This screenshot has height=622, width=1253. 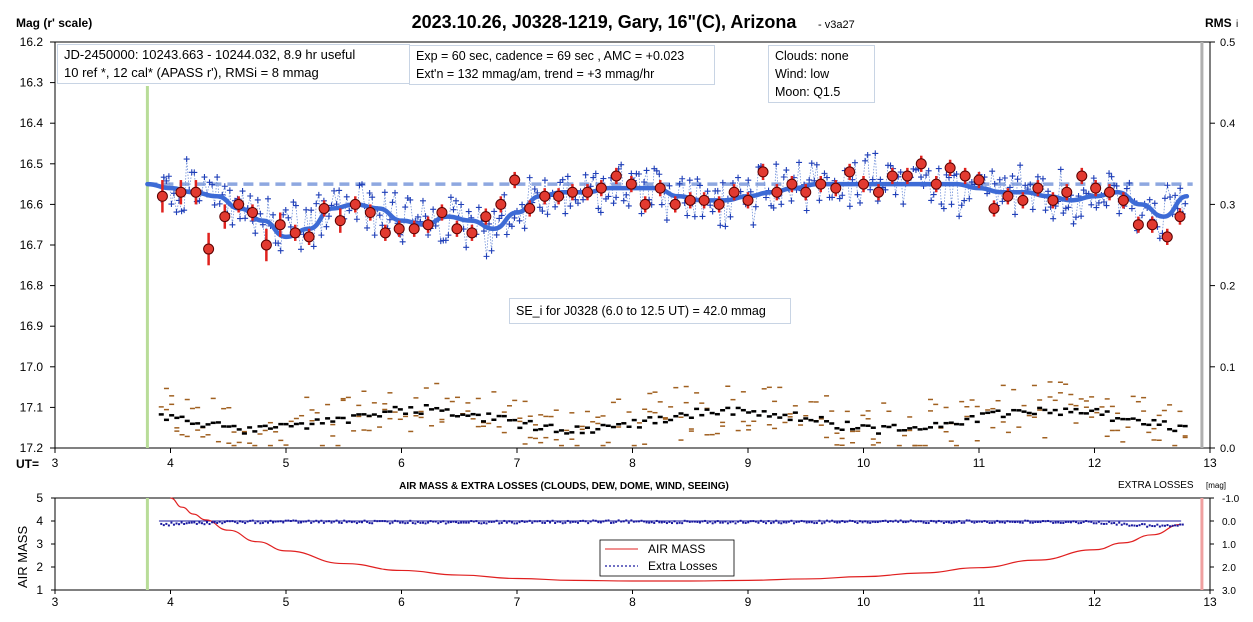 What do you see at coordinates (1216, 485) in the screenshot?
I see `extra-losses-axis-unit: [mag]` at bounding box center [1216, 485].